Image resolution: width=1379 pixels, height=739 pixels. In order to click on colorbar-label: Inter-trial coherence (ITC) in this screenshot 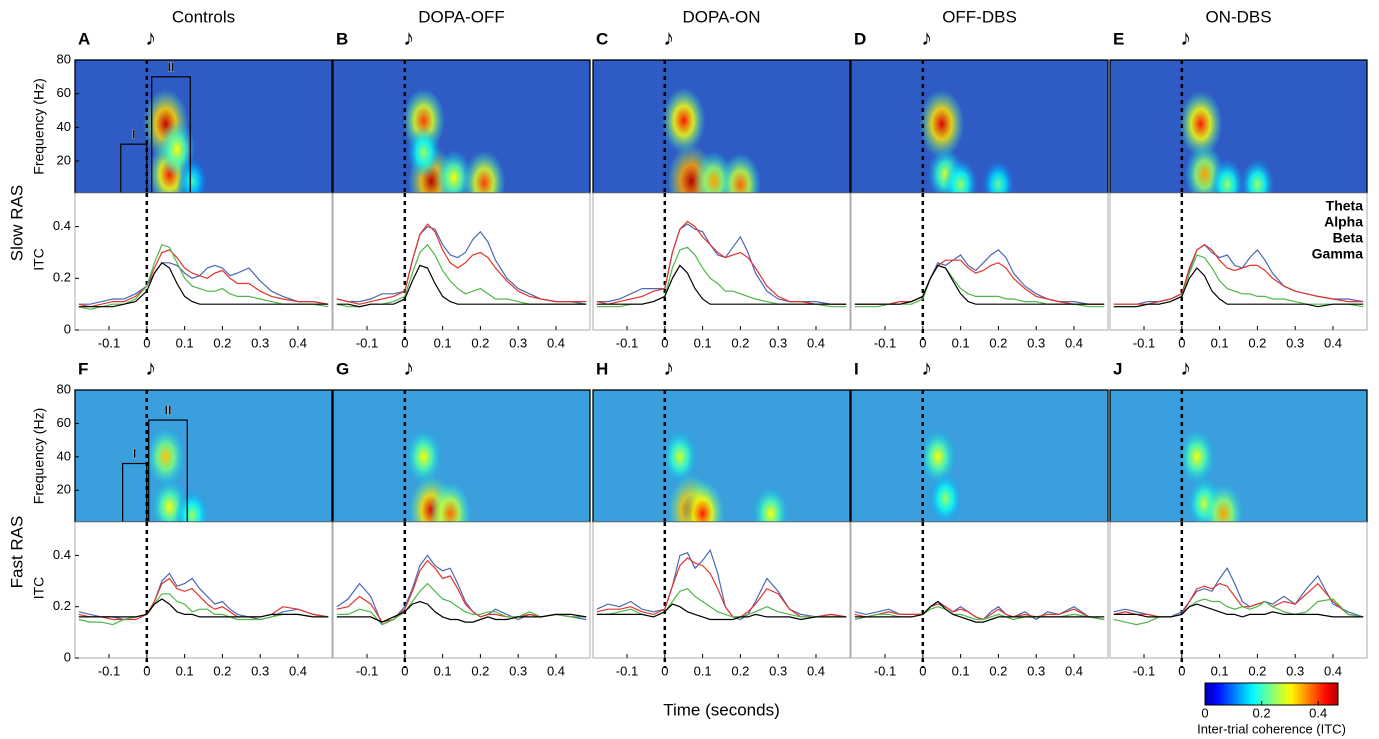, I will do `click(1271, 728)`.